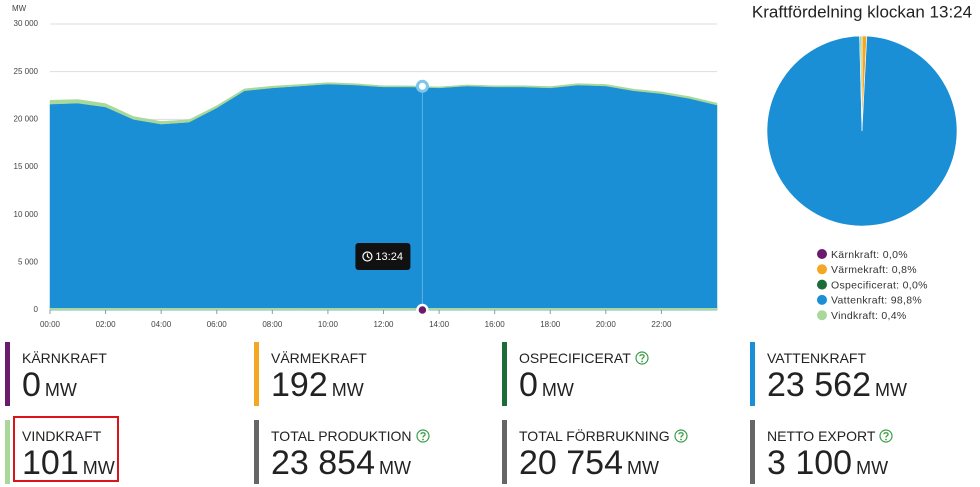 The image size is (980, 487). What do you see at coordinates (380, 387) in the screenshot?
I see `tile-value-row: 192 MW` at bounding box center [380, 387].